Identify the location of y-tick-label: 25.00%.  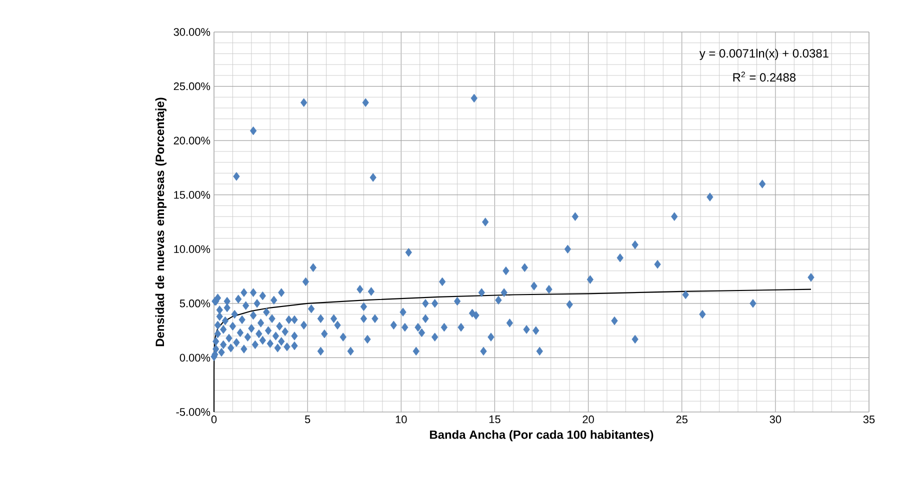
(192, 86).